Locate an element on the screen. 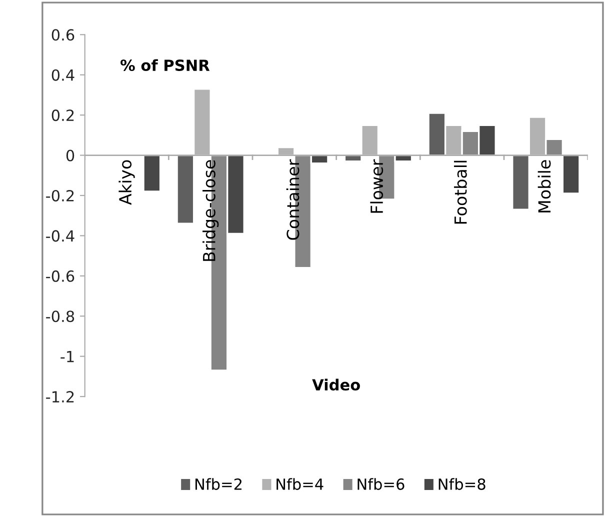 This screenshot has height=517, width=606. y-tick-label: -0.2 is located at coordinates (60, 196).